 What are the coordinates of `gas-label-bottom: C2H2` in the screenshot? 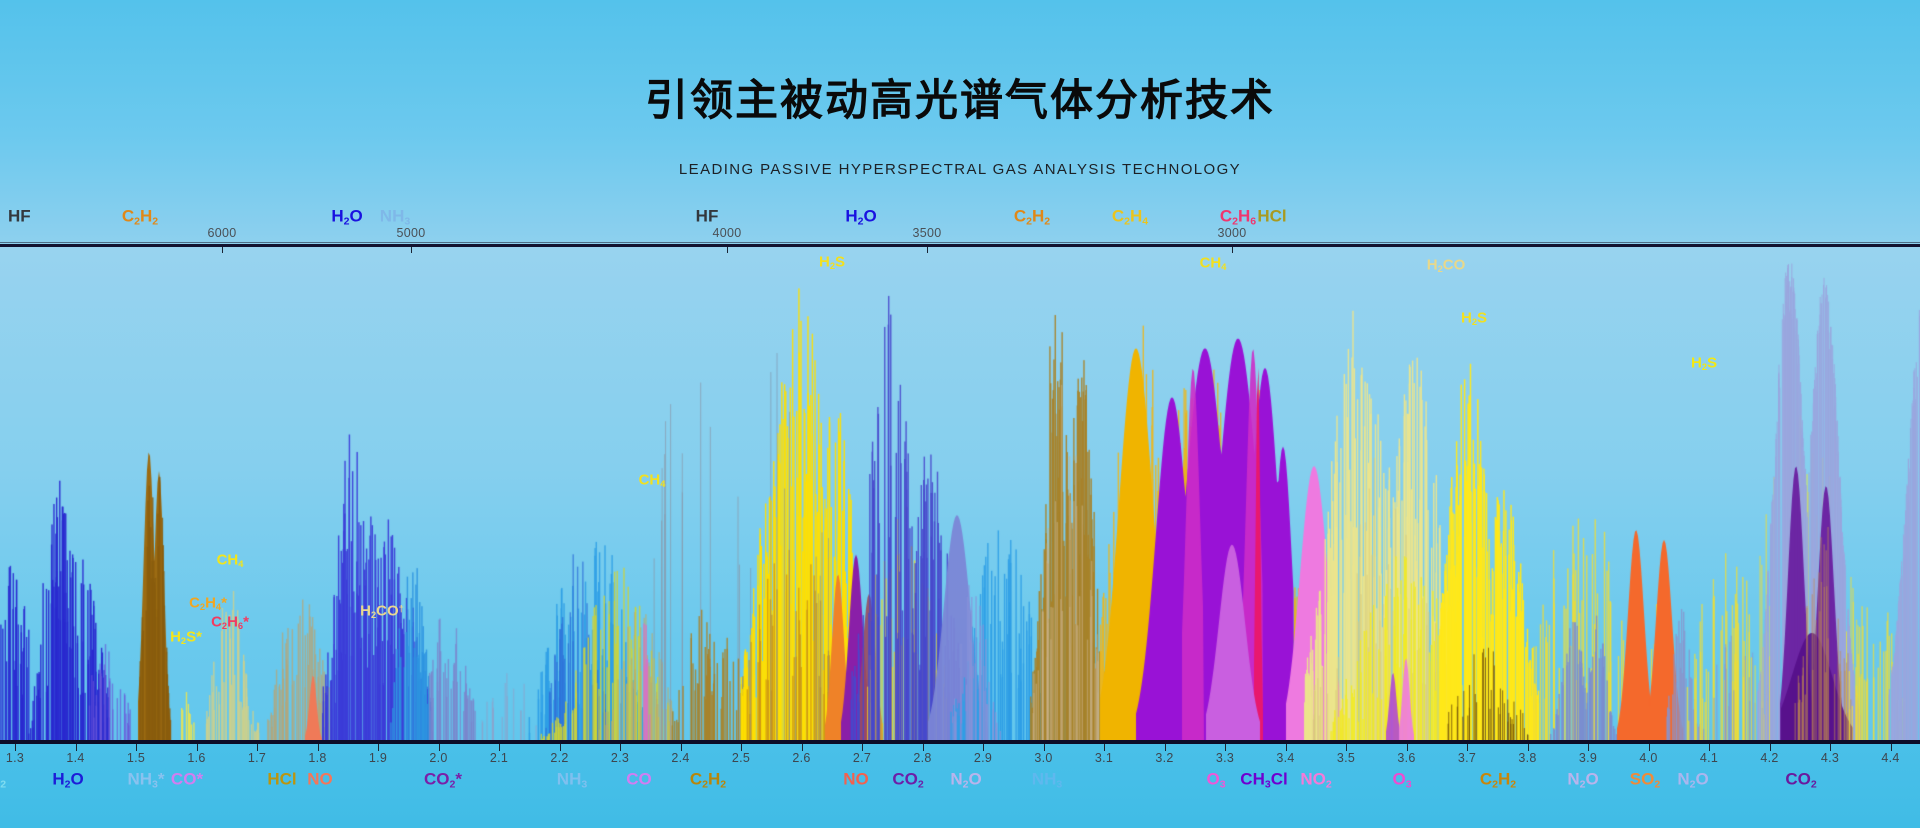 It's located at (1498, 780).